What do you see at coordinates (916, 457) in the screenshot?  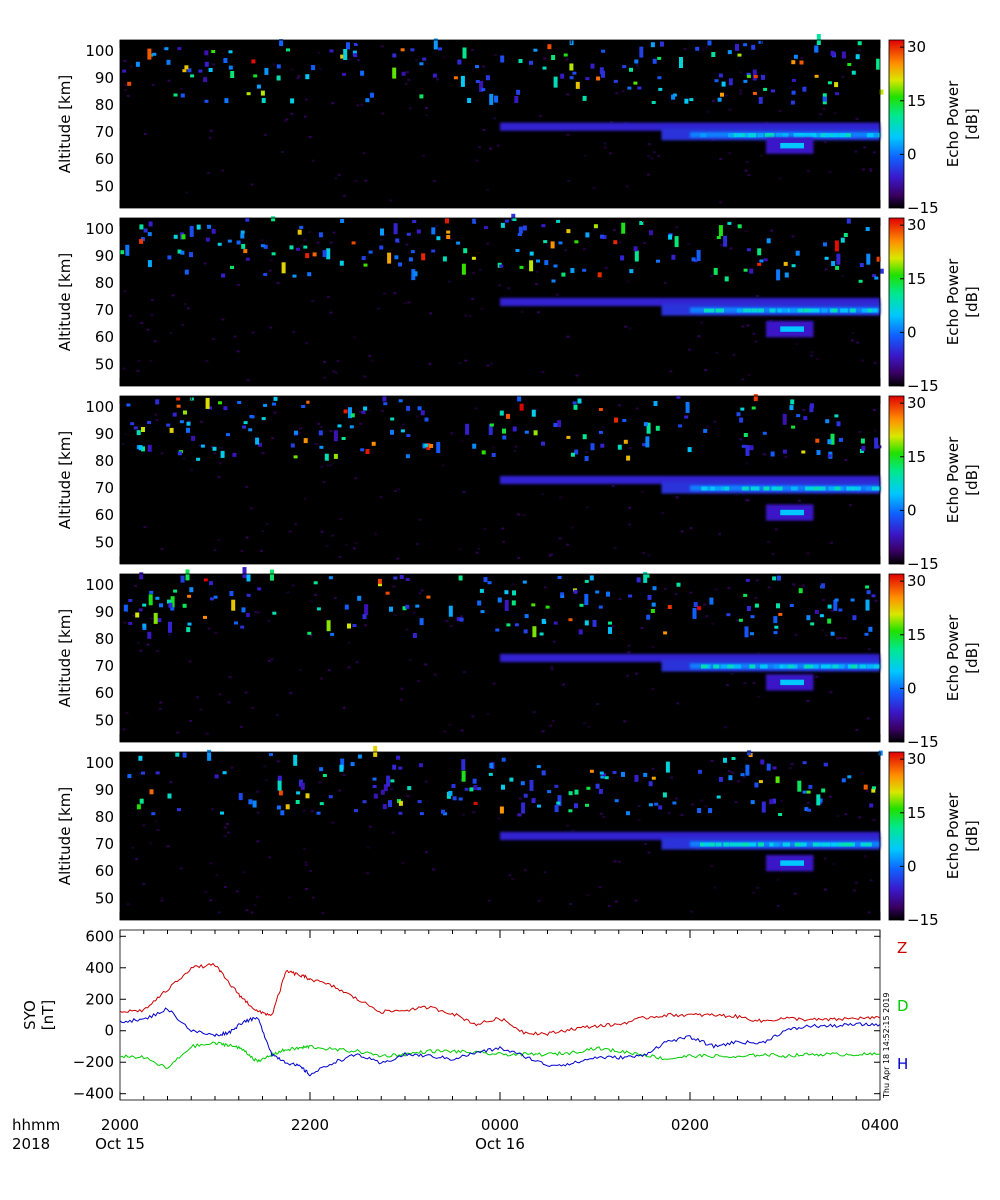 I see `colorbar-tick-label: 15` at bounding box center [916, 457].